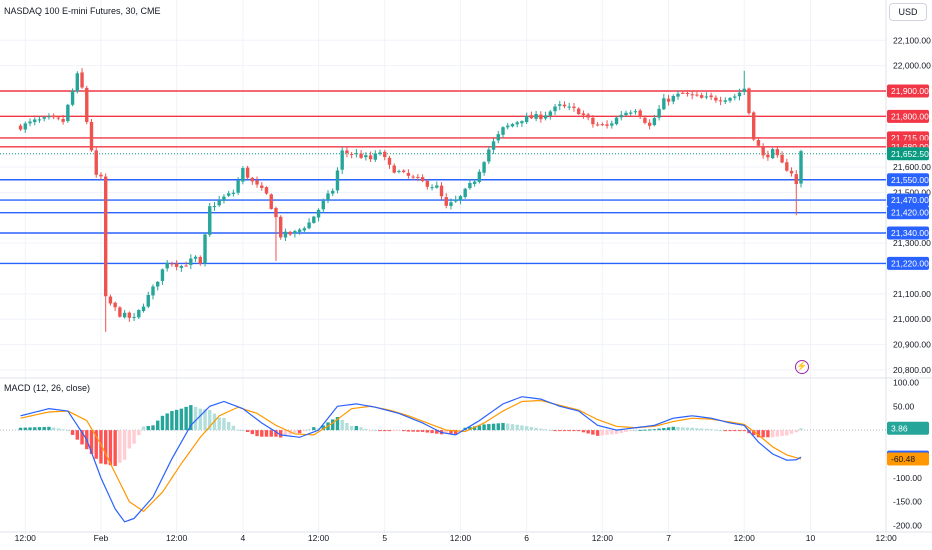 The width and height of the screenshot is (932, 550). I want to click on level-price-tag: 21,220.00, so click(910, 263).